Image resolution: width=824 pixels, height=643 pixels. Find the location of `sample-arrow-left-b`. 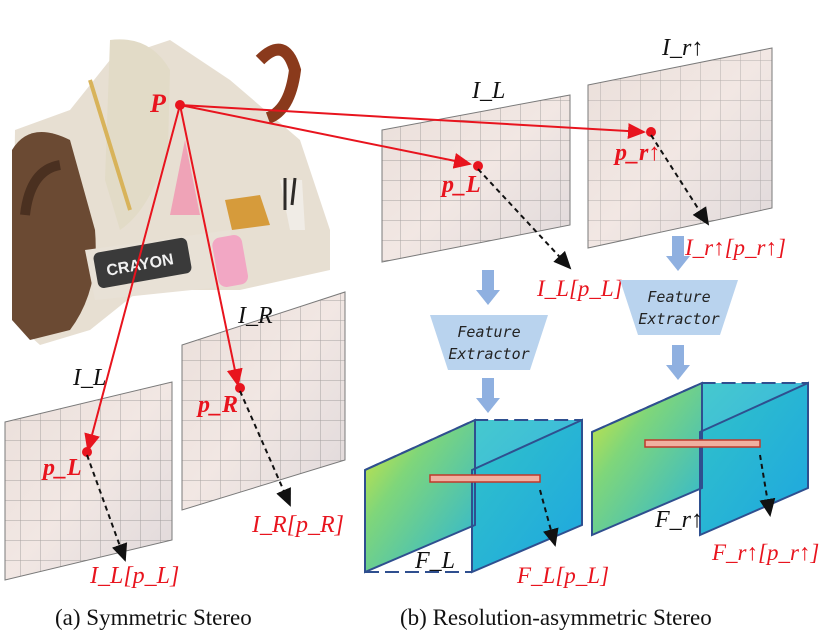

sample-arrow-left-b is located at coordinates (524, 219).